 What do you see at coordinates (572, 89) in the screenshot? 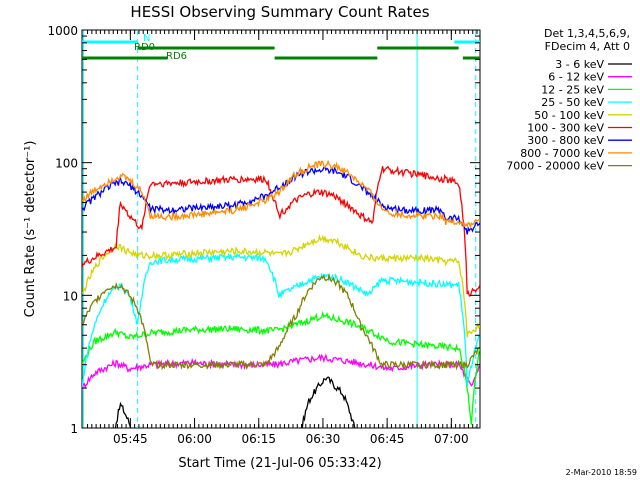
I see `legend-label-2: 12 - 25 keV` at bounding box center [572, 89].